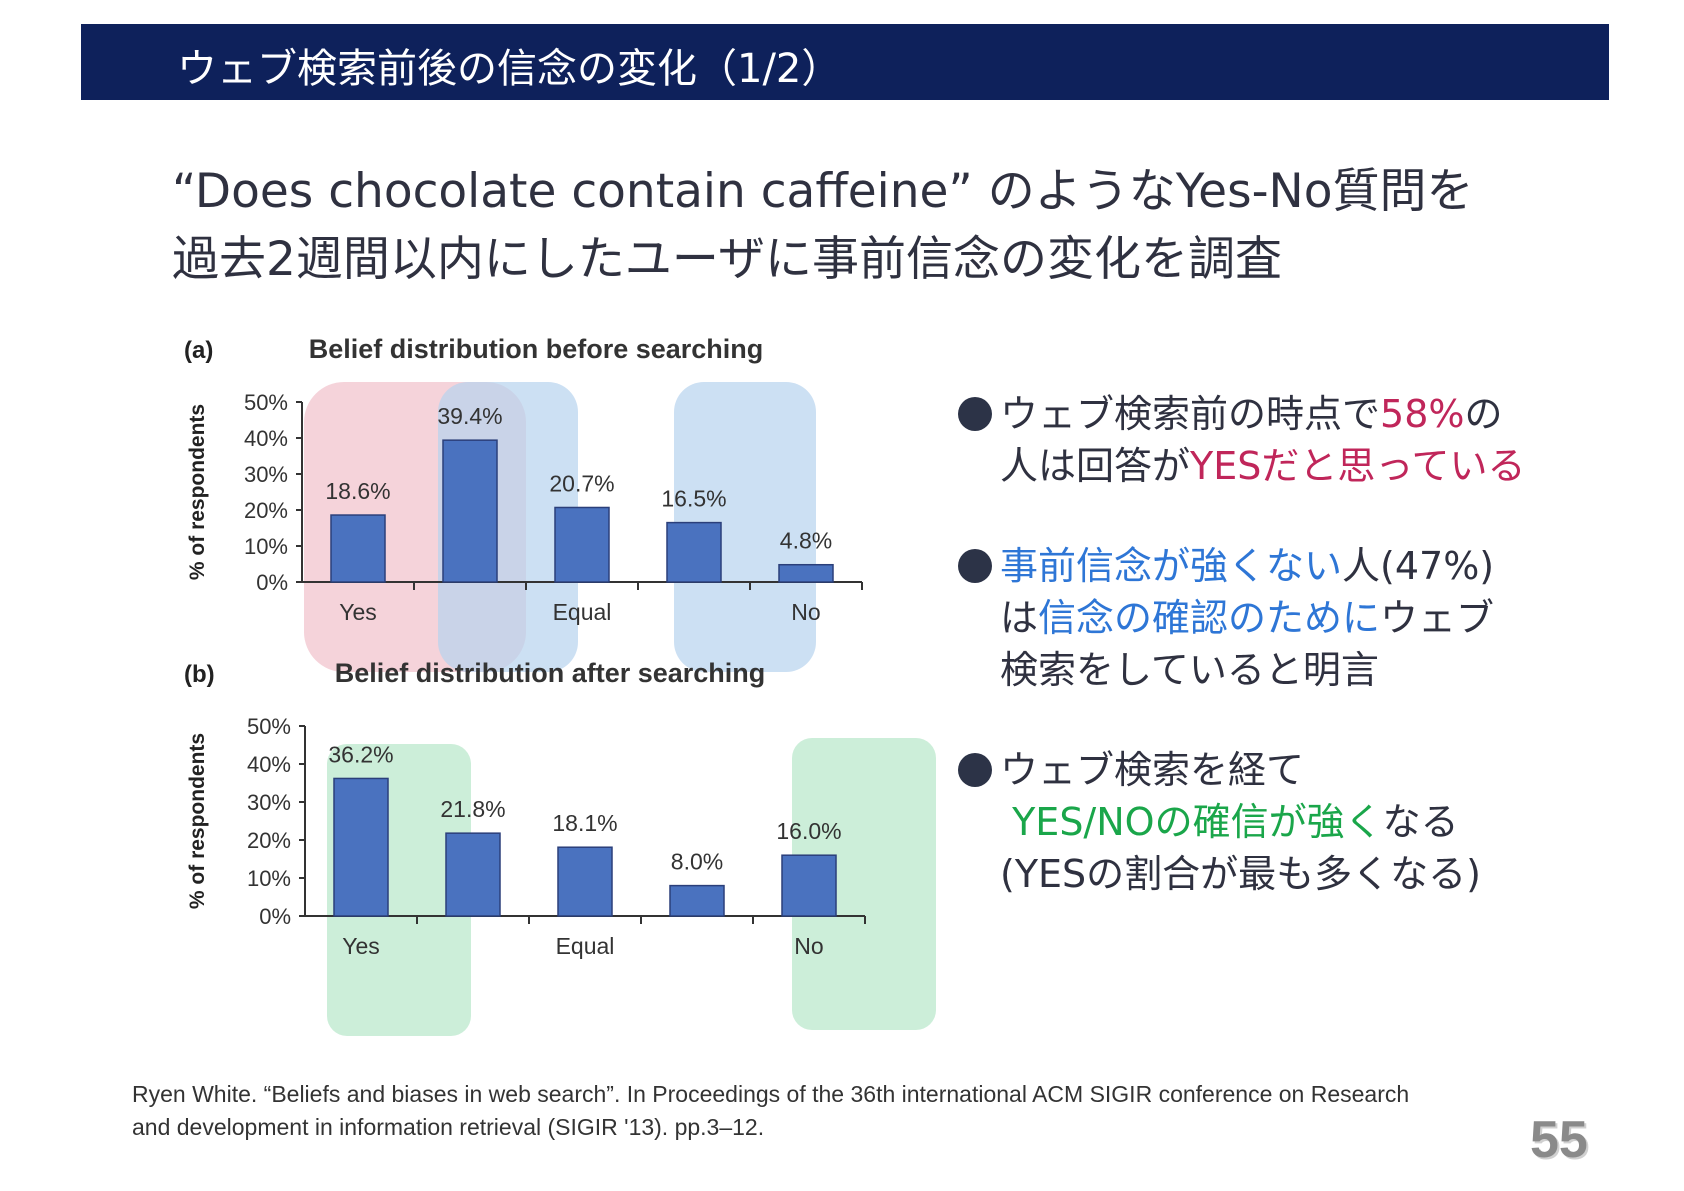 The width and height of the screenshot is (1684, 1191). Describe the element at coordinates (199, 674) in the screenshot. I see `chart-panel-label: (b)` at that location.